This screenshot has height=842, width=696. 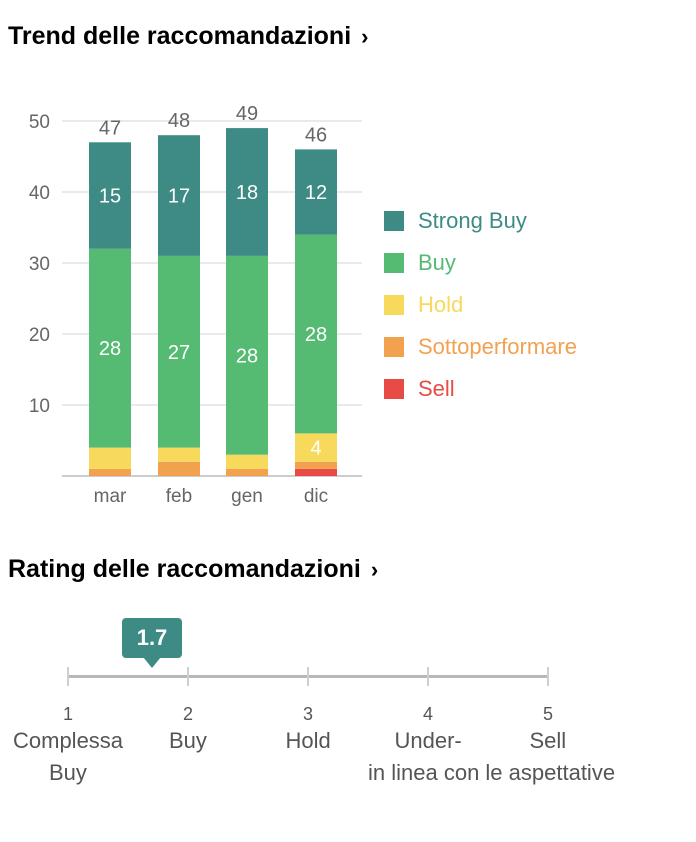 What do you see at coordinates (316, 135) in the screenshot?
I see `bar-total-label: 46` at bounding box center [316, 135].